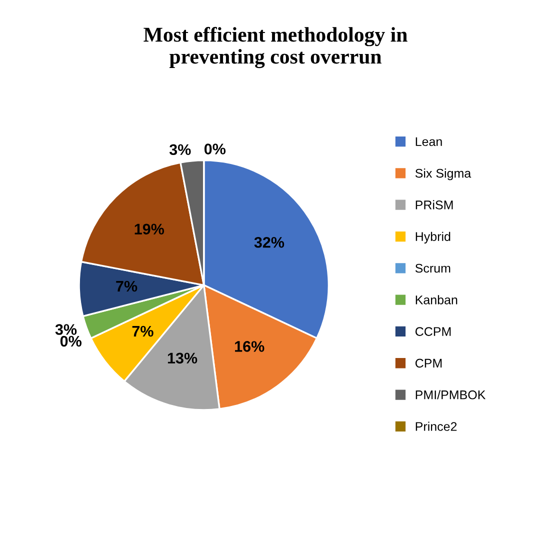 This screenshot has width=551, height=538. I want to click on legend-label: CPM, so click(428, 363).